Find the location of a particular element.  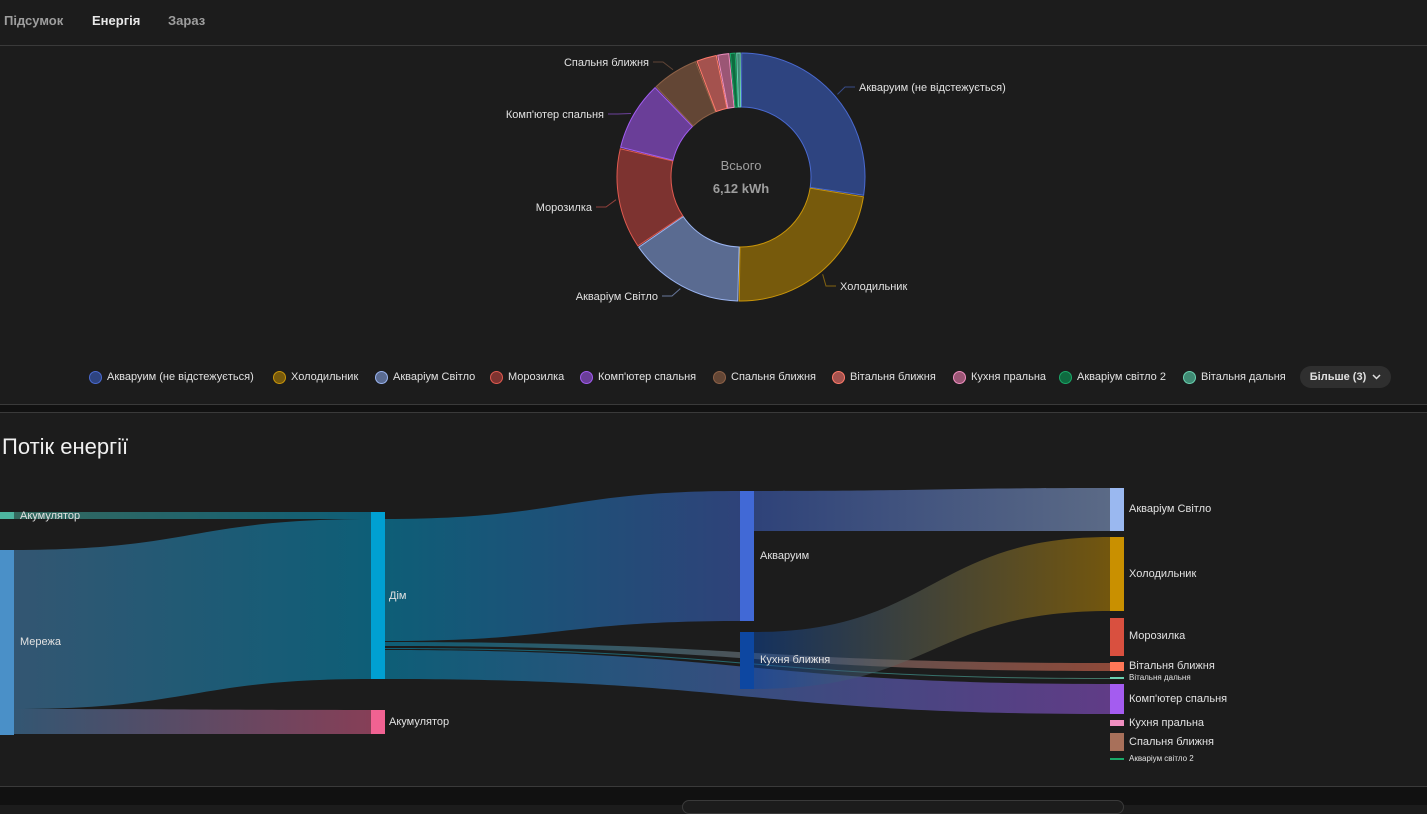

flow-title: Потік енергії is located at coordinates (65, 446).